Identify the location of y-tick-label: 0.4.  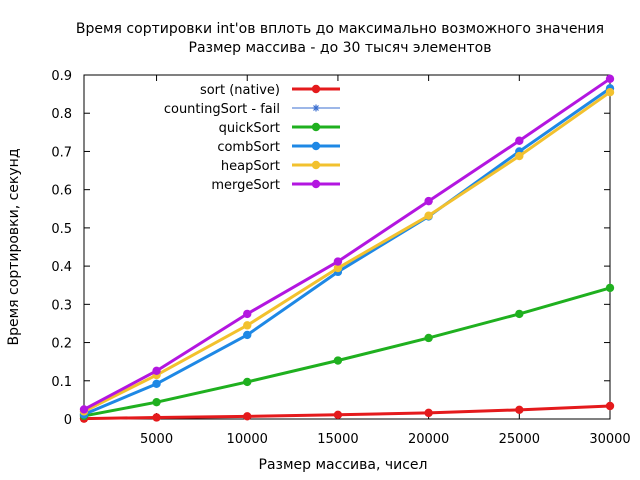
(61, 267).